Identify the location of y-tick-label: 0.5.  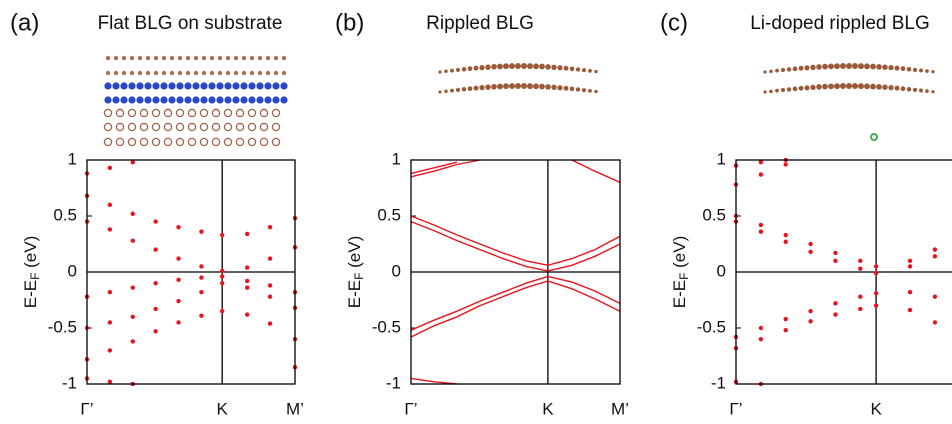
(65, 214).